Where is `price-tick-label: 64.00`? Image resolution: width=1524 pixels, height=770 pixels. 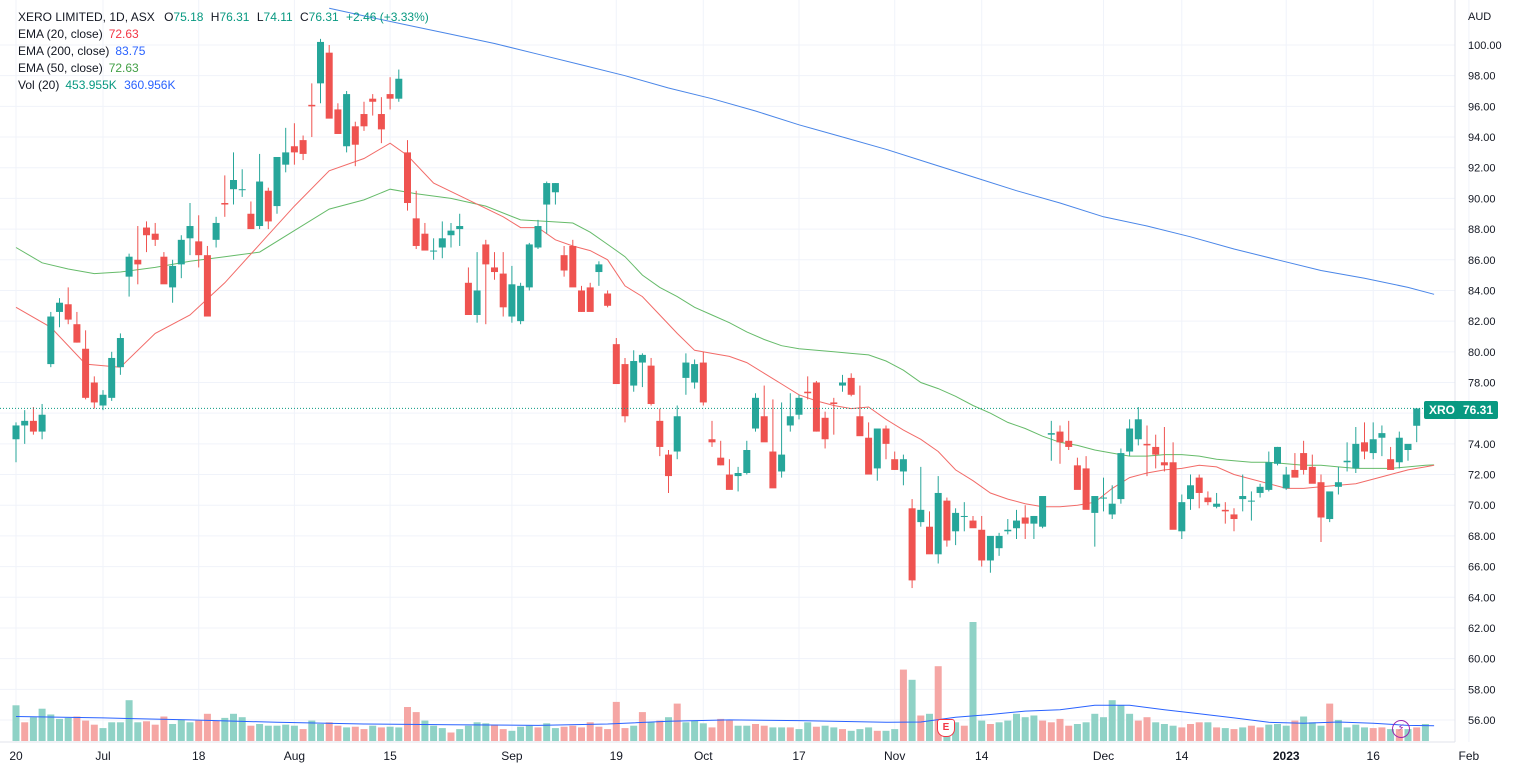
price-tick-label: 64.00 is located at coordinates (1482, 598).